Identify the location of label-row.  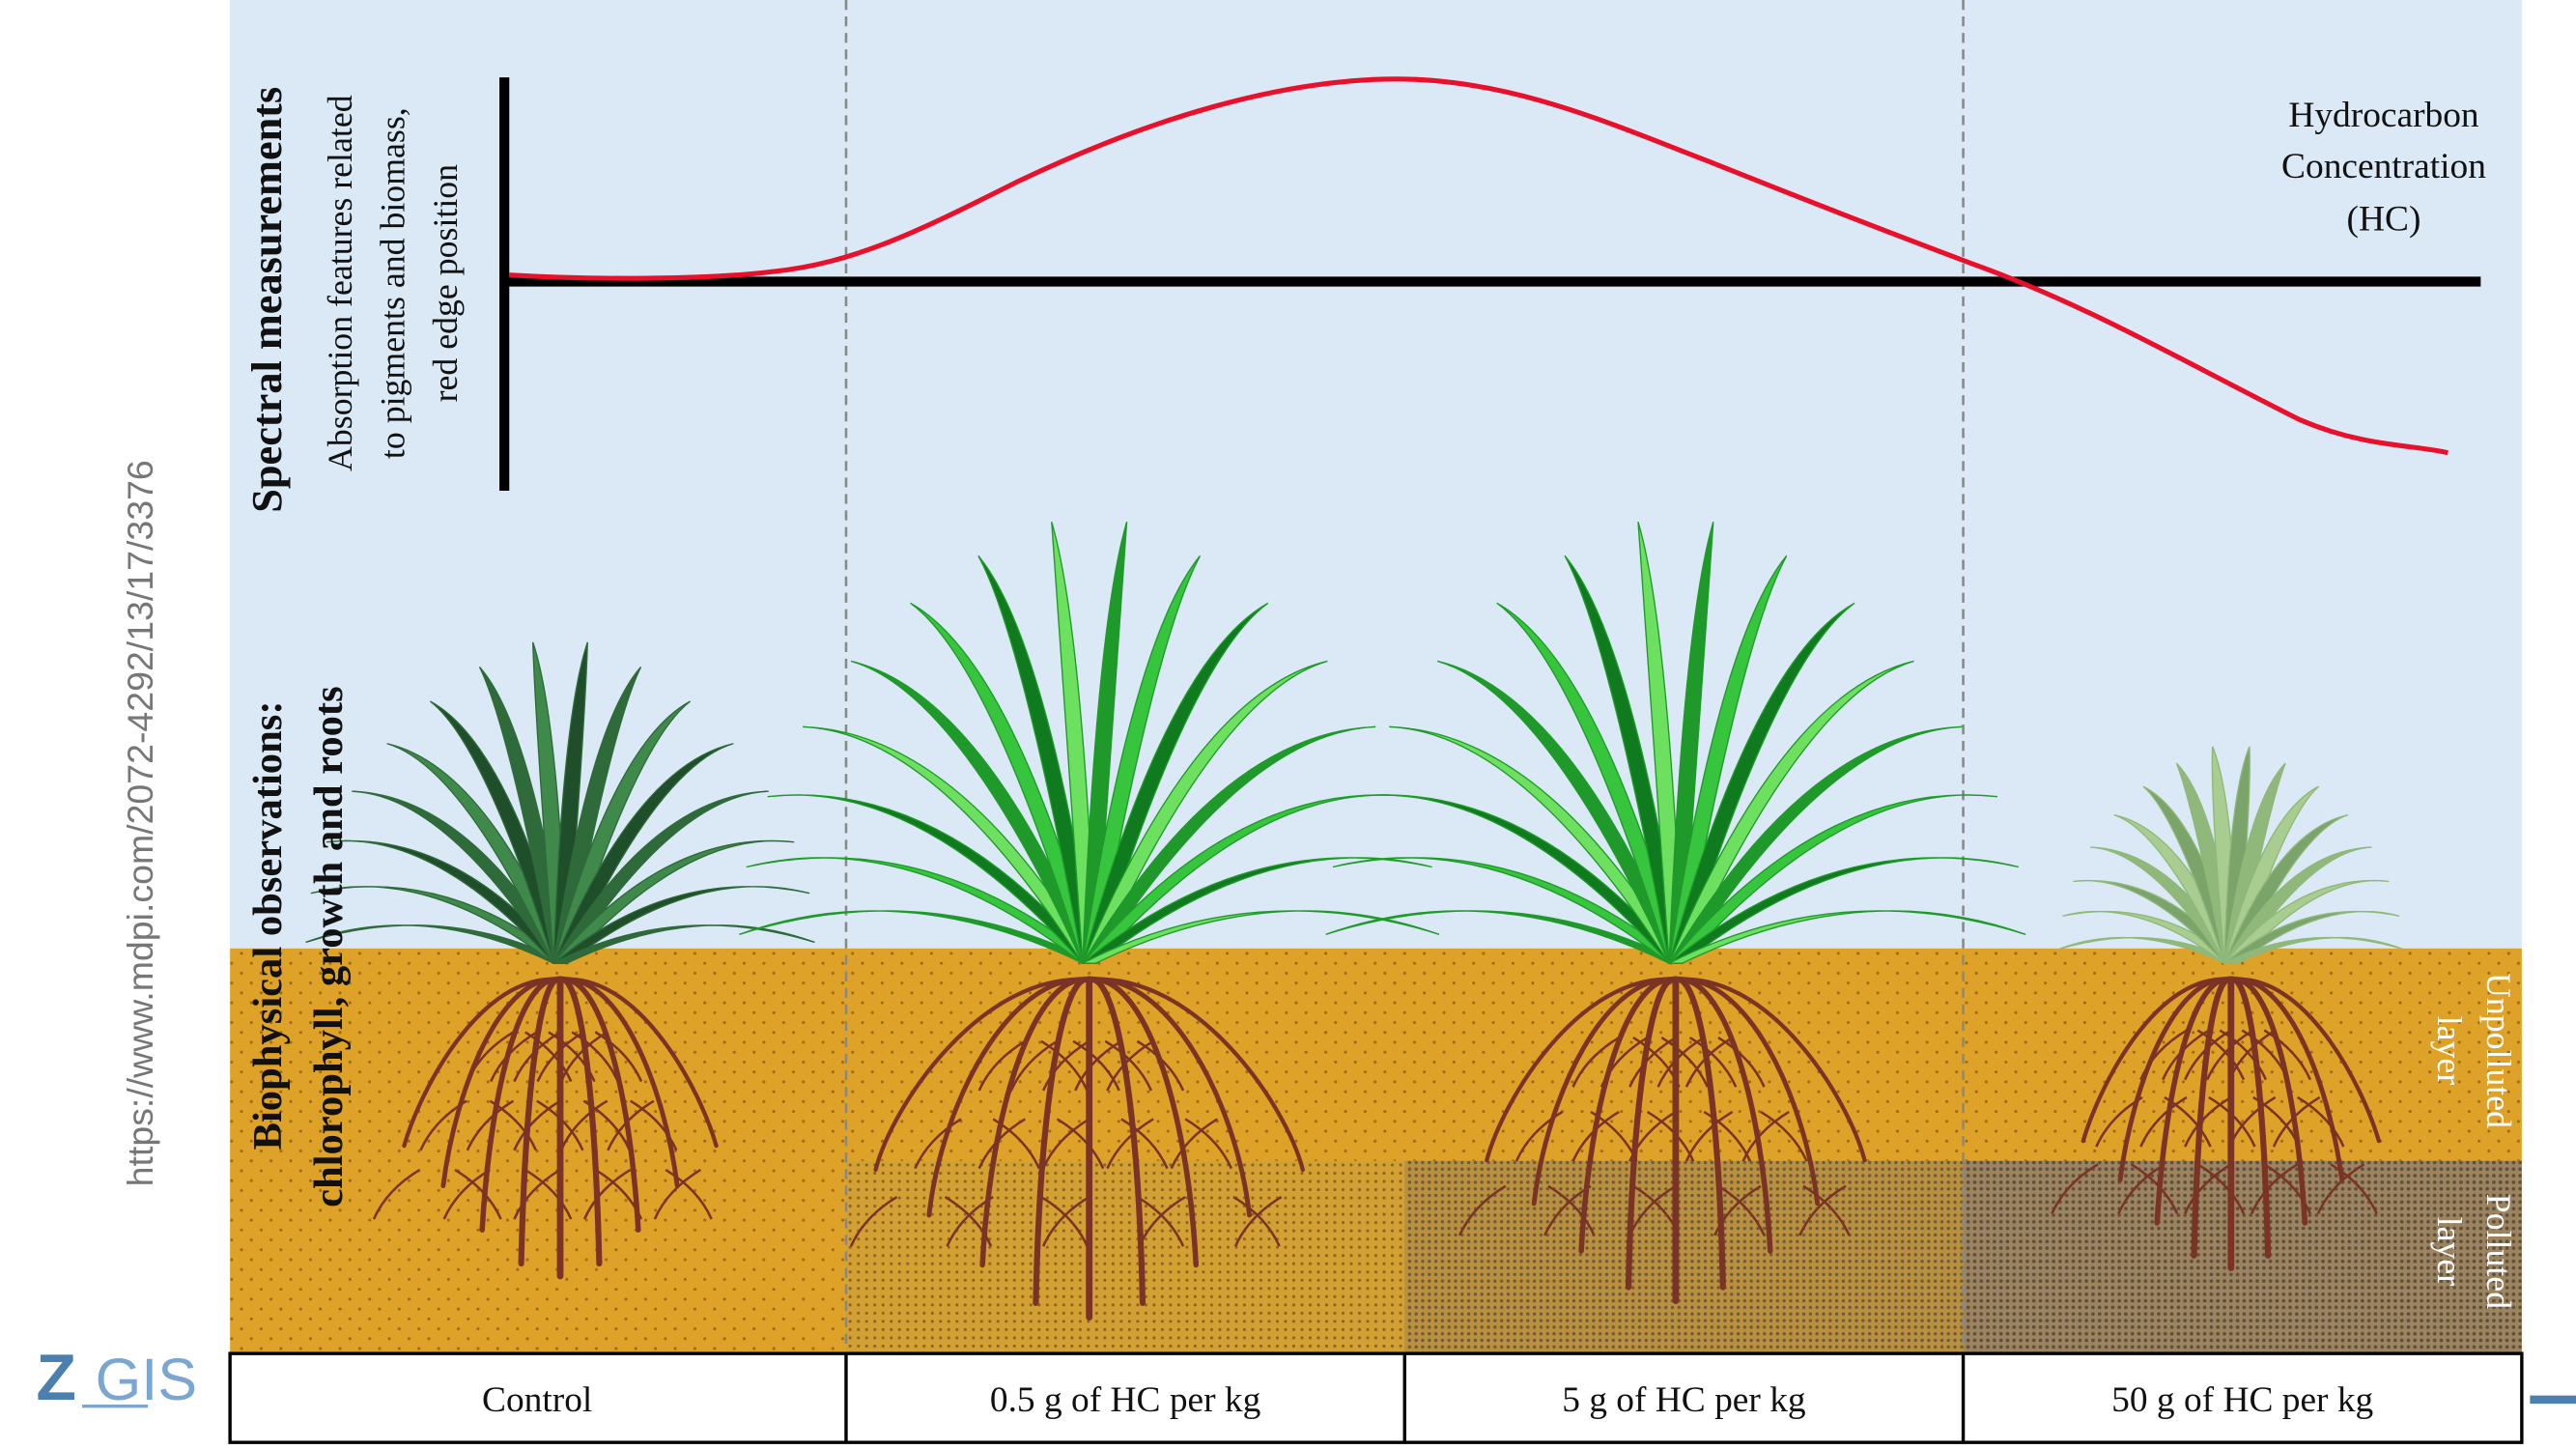
(1376, 1397).